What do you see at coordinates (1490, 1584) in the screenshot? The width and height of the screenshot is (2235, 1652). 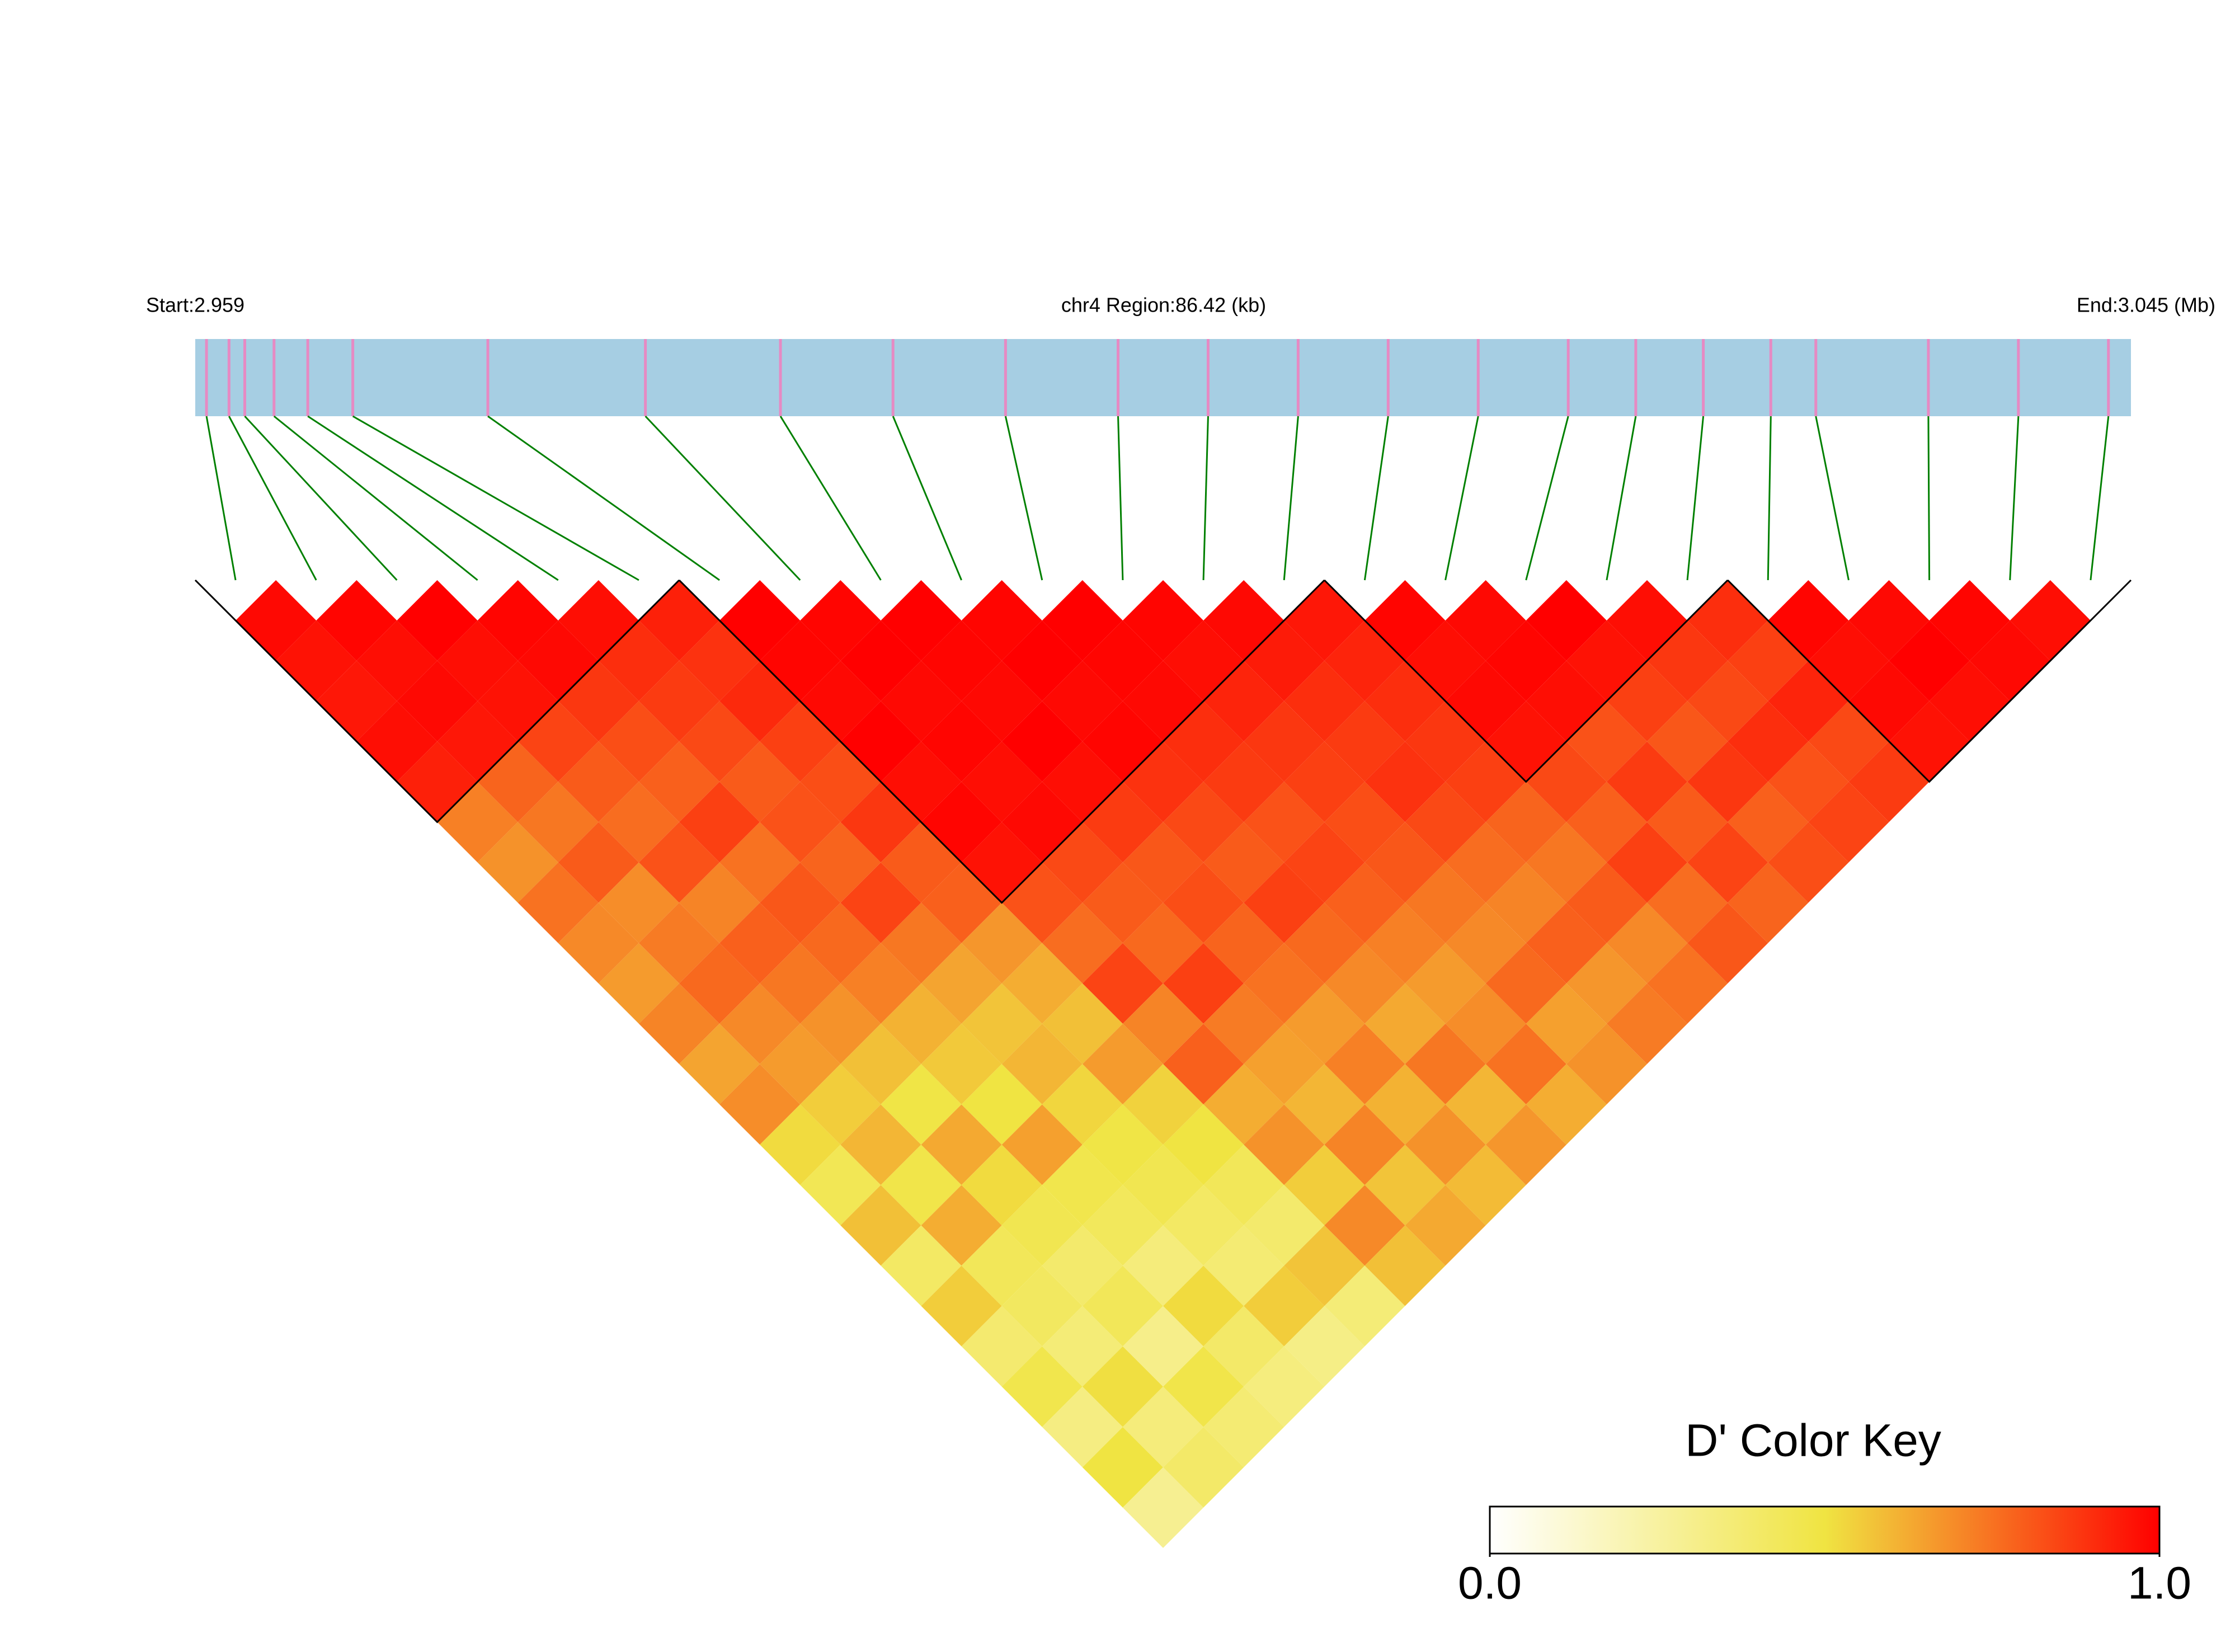 I see `colorbar-tick-label: 0.0` at bounding box center [1490, 1584].